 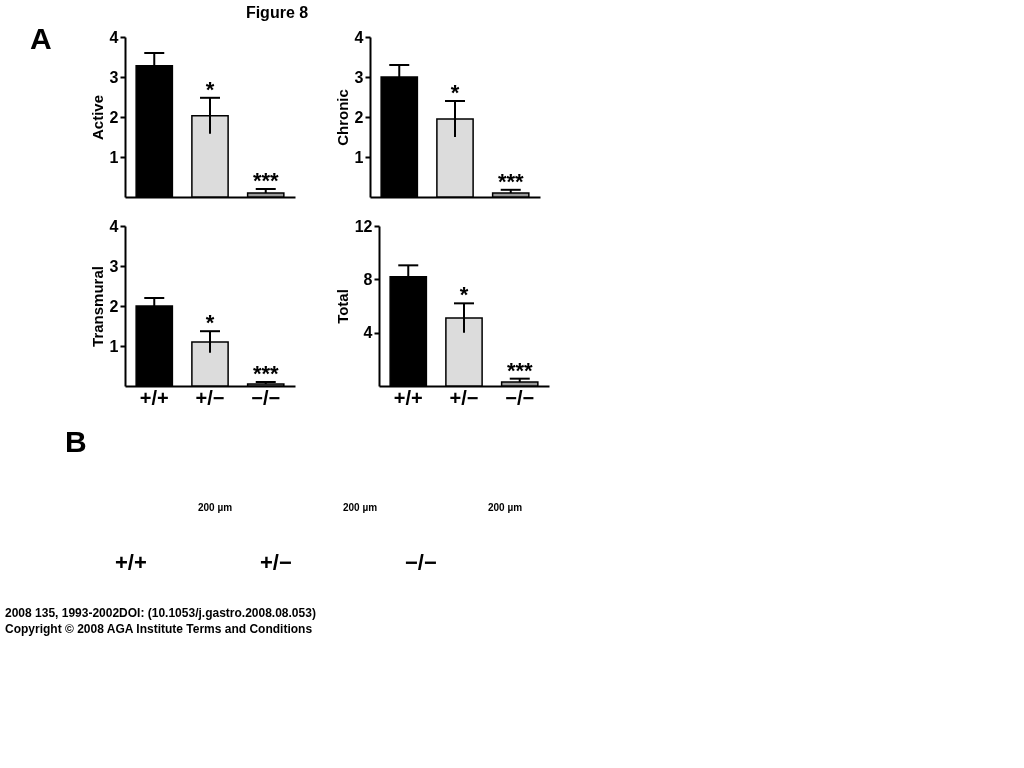 What do you see at coordinates (41, 38) in the screenshot?
I see `text: A` at bounding box center [41, 38].